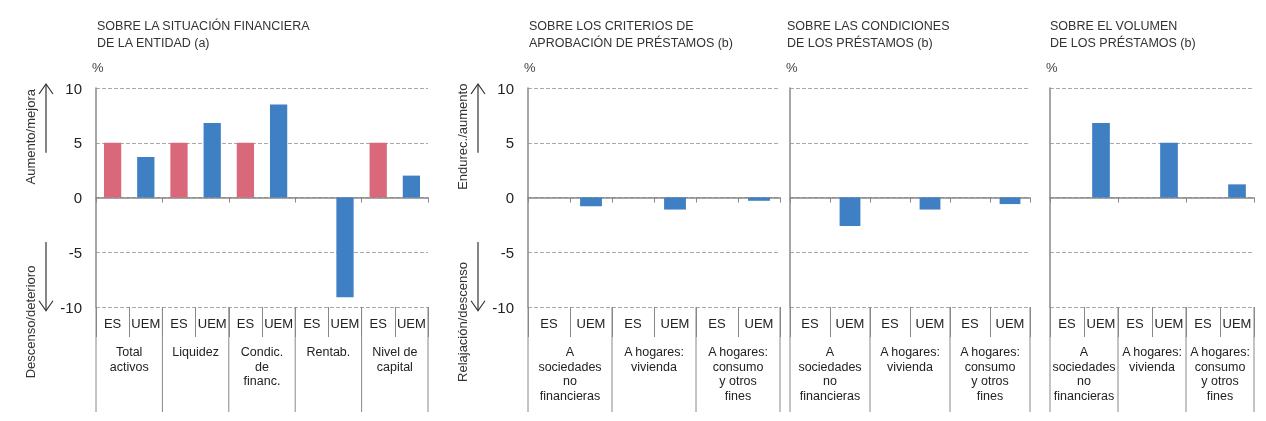 The width and height of the screenshot is (1266, 421). I want to click on text: Liquidez, so click(195, 352).